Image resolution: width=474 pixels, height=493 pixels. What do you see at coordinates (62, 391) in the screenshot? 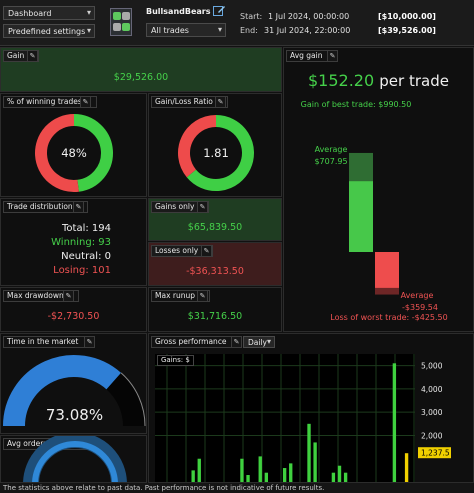
I see `time-in-market-fill` at bounding box center [62, 391].